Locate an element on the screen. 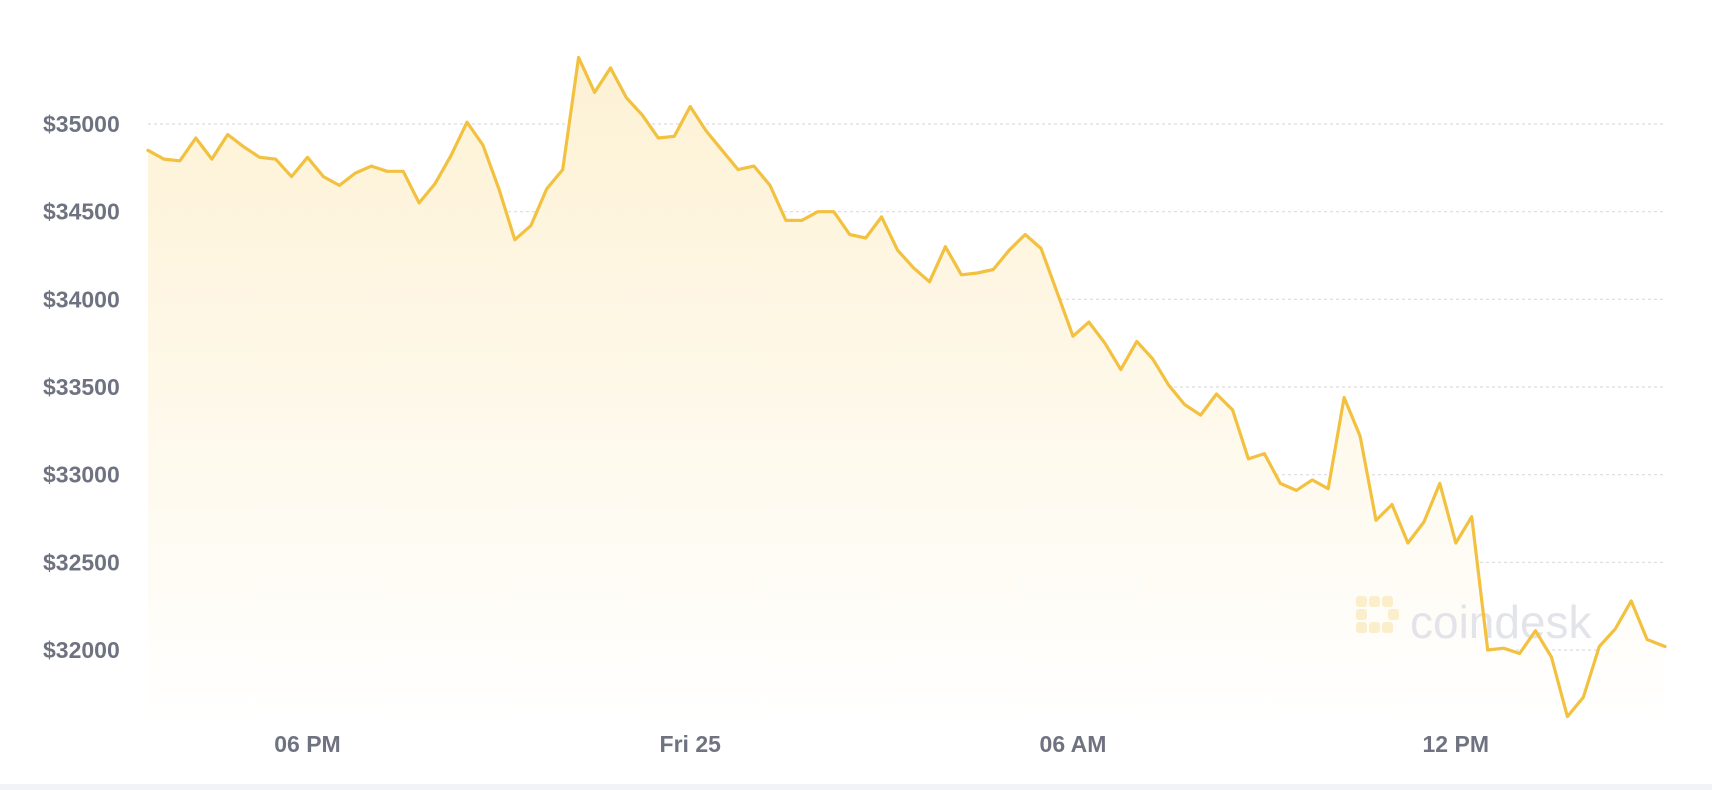 The width and height of the screenshot is (1712, 790). coindesk-logo-icon is located at coordinates (1377, 614).